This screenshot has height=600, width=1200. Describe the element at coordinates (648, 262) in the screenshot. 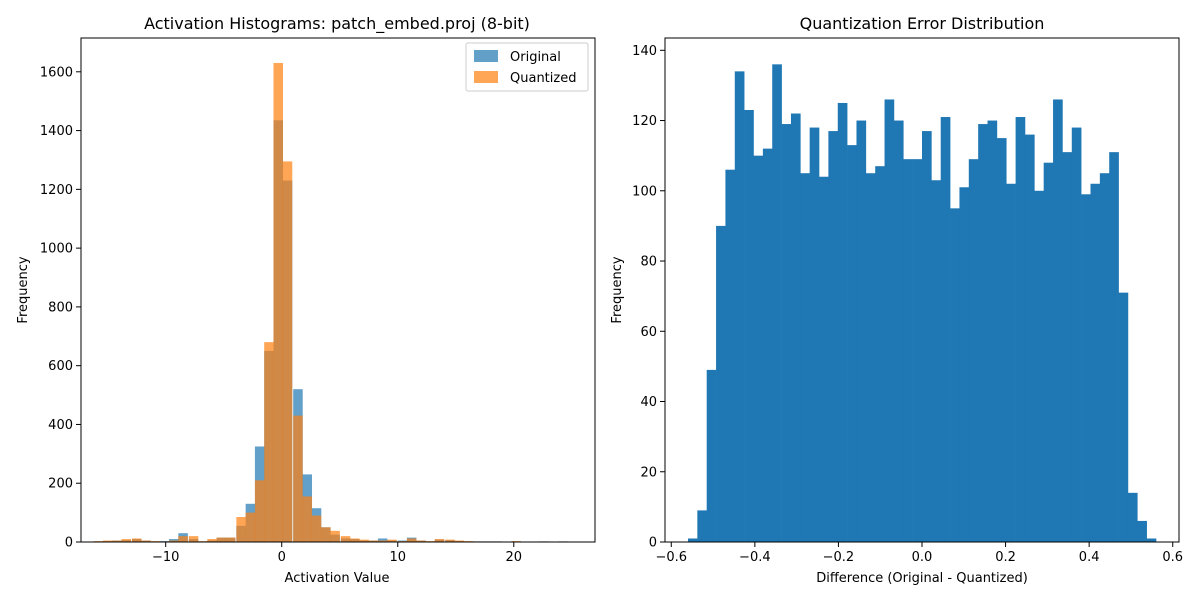

I see `error-y-tick-label: 80` at that location.